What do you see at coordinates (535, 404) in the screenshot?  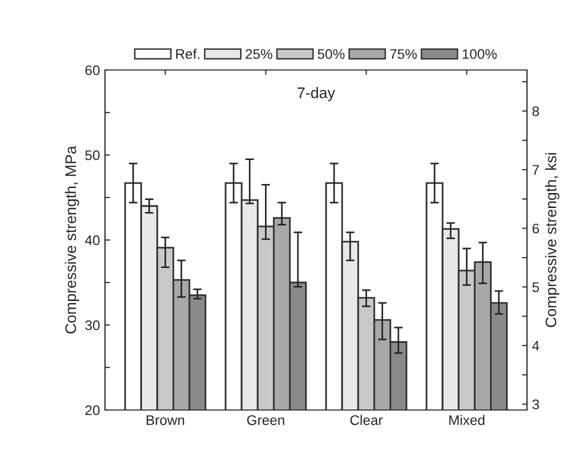 I see `y2-tick-label: 3` at bounding box center [535, 404].